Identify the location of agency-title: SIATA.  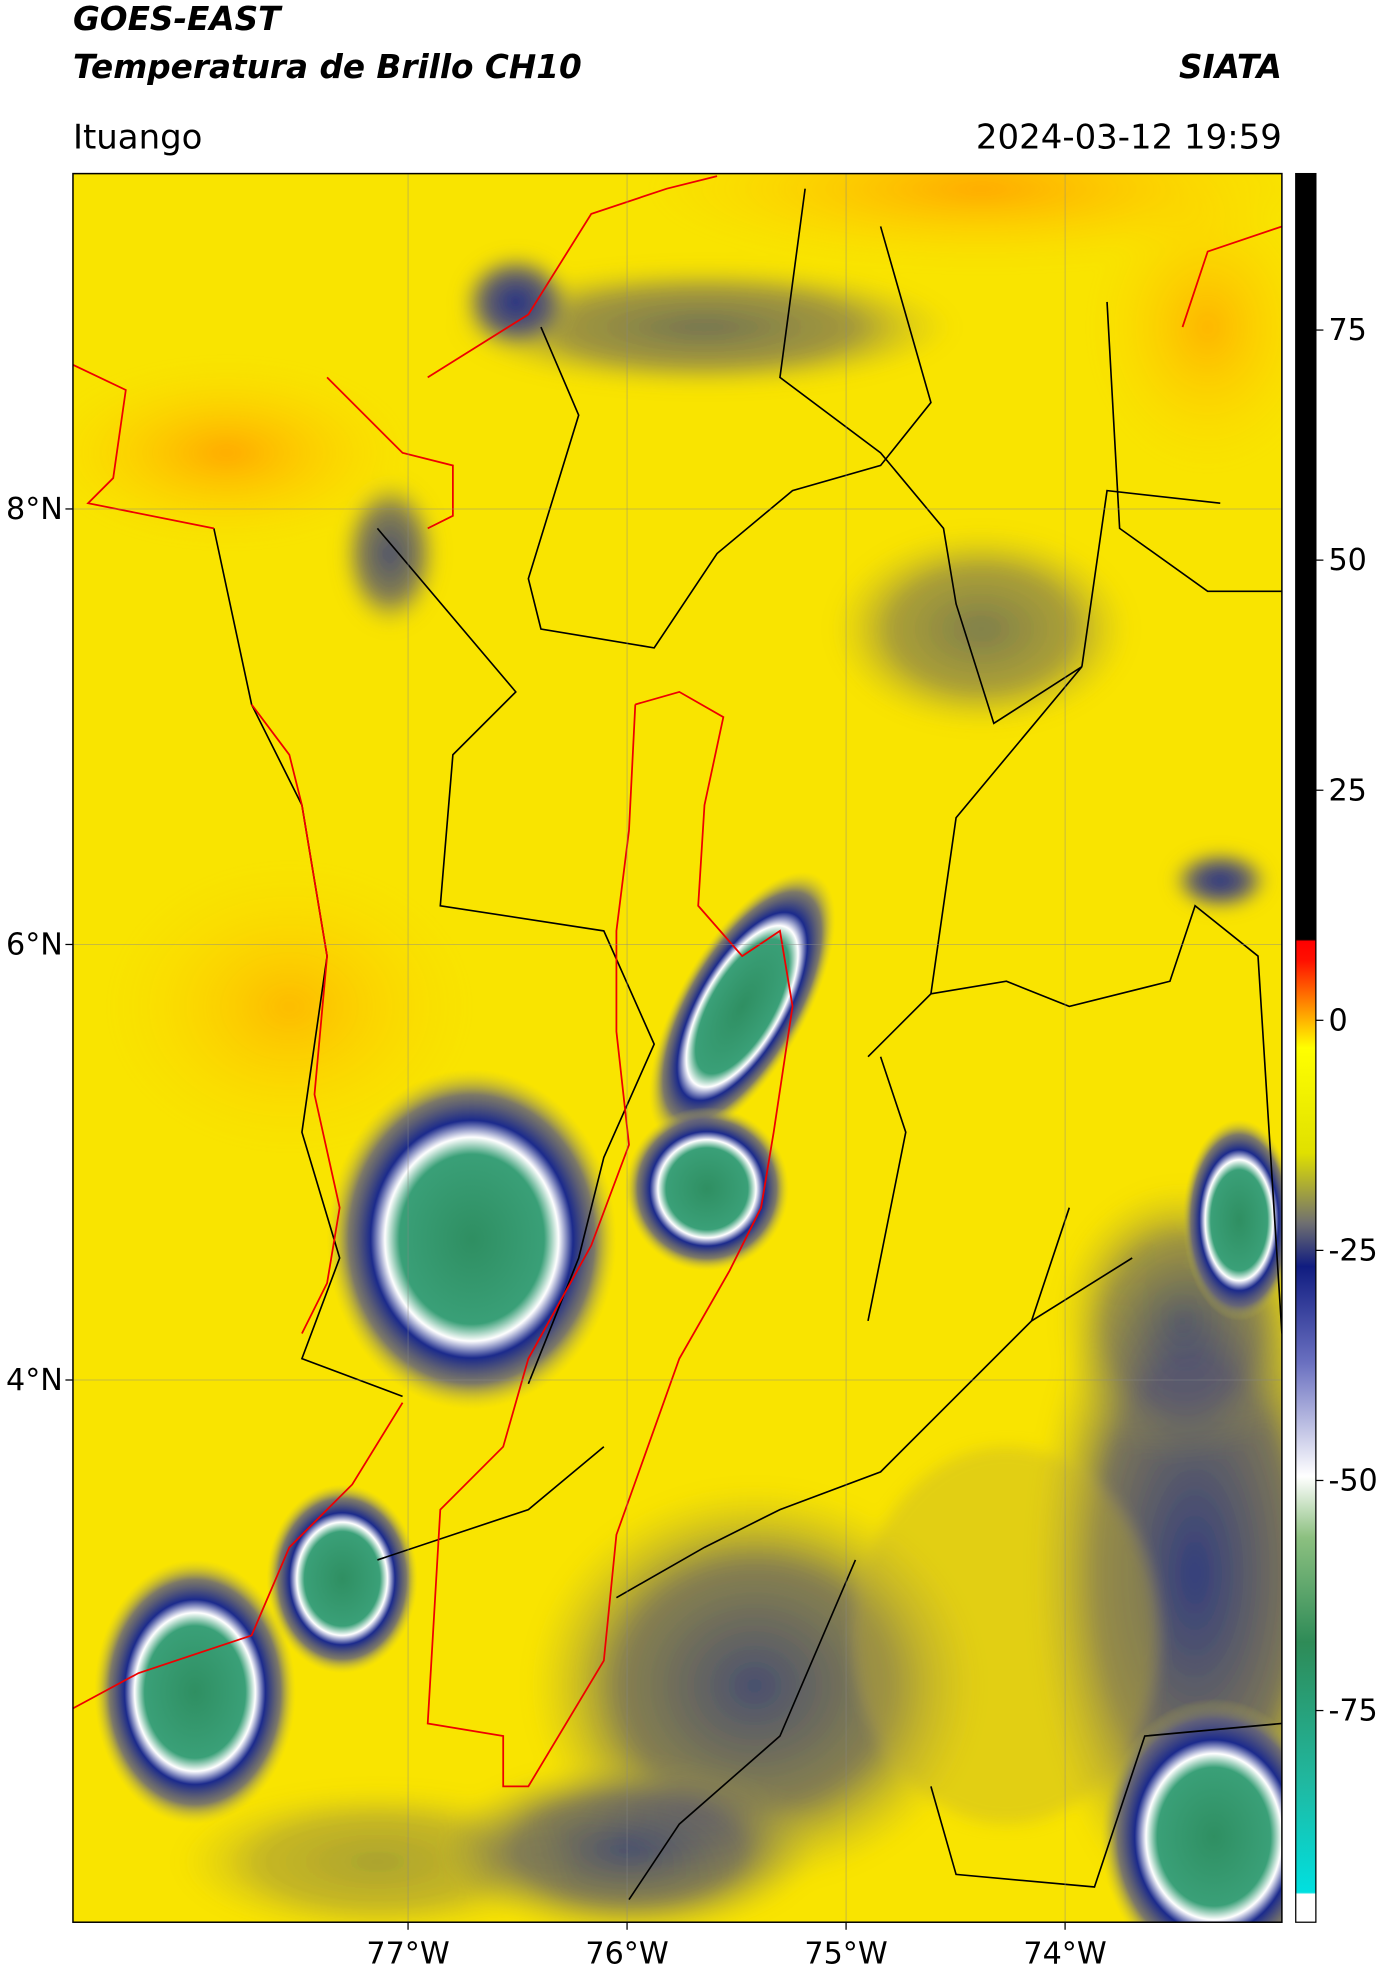
(1230, 67).